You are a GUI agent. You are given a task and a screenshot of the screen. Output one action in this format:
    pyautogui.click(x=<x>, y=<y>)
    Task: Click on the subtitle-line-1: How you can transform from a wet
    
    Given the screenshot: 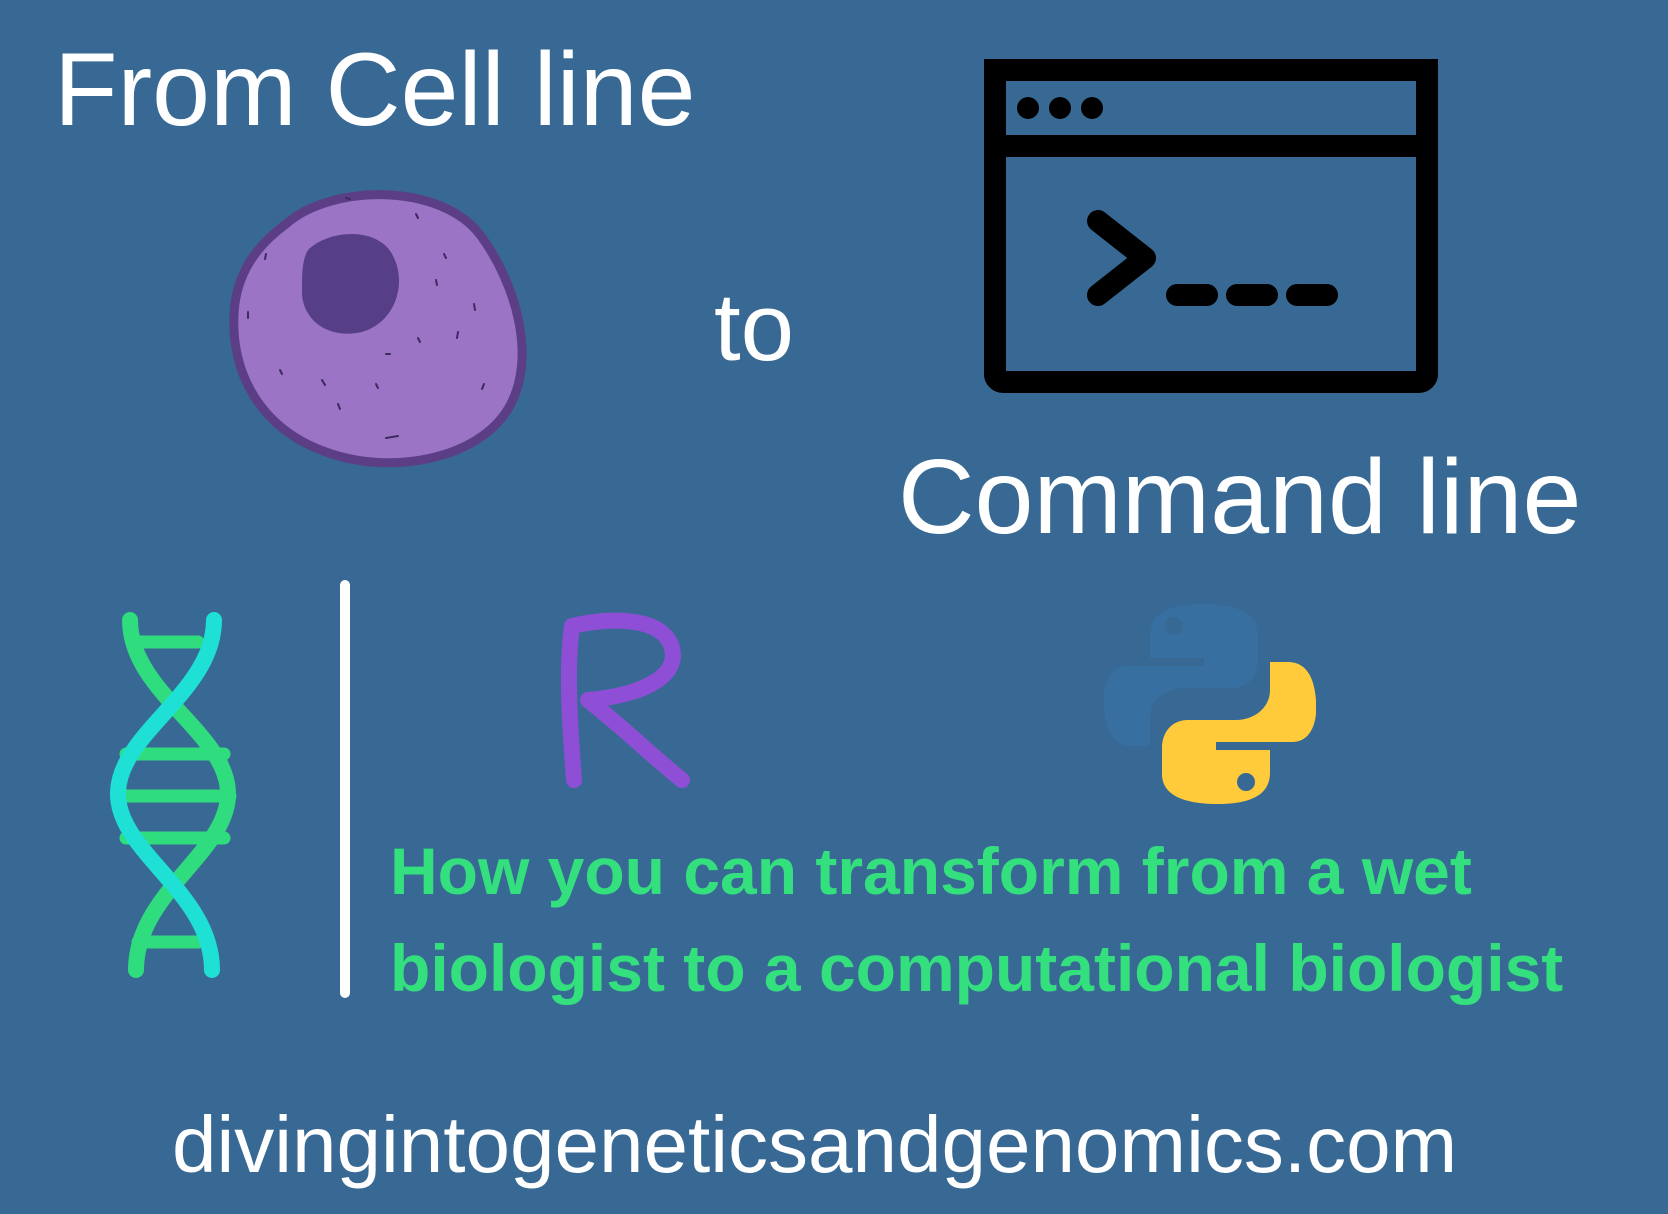 What is the action you would take?
    pyautogui.click(x=931, y=871)
    